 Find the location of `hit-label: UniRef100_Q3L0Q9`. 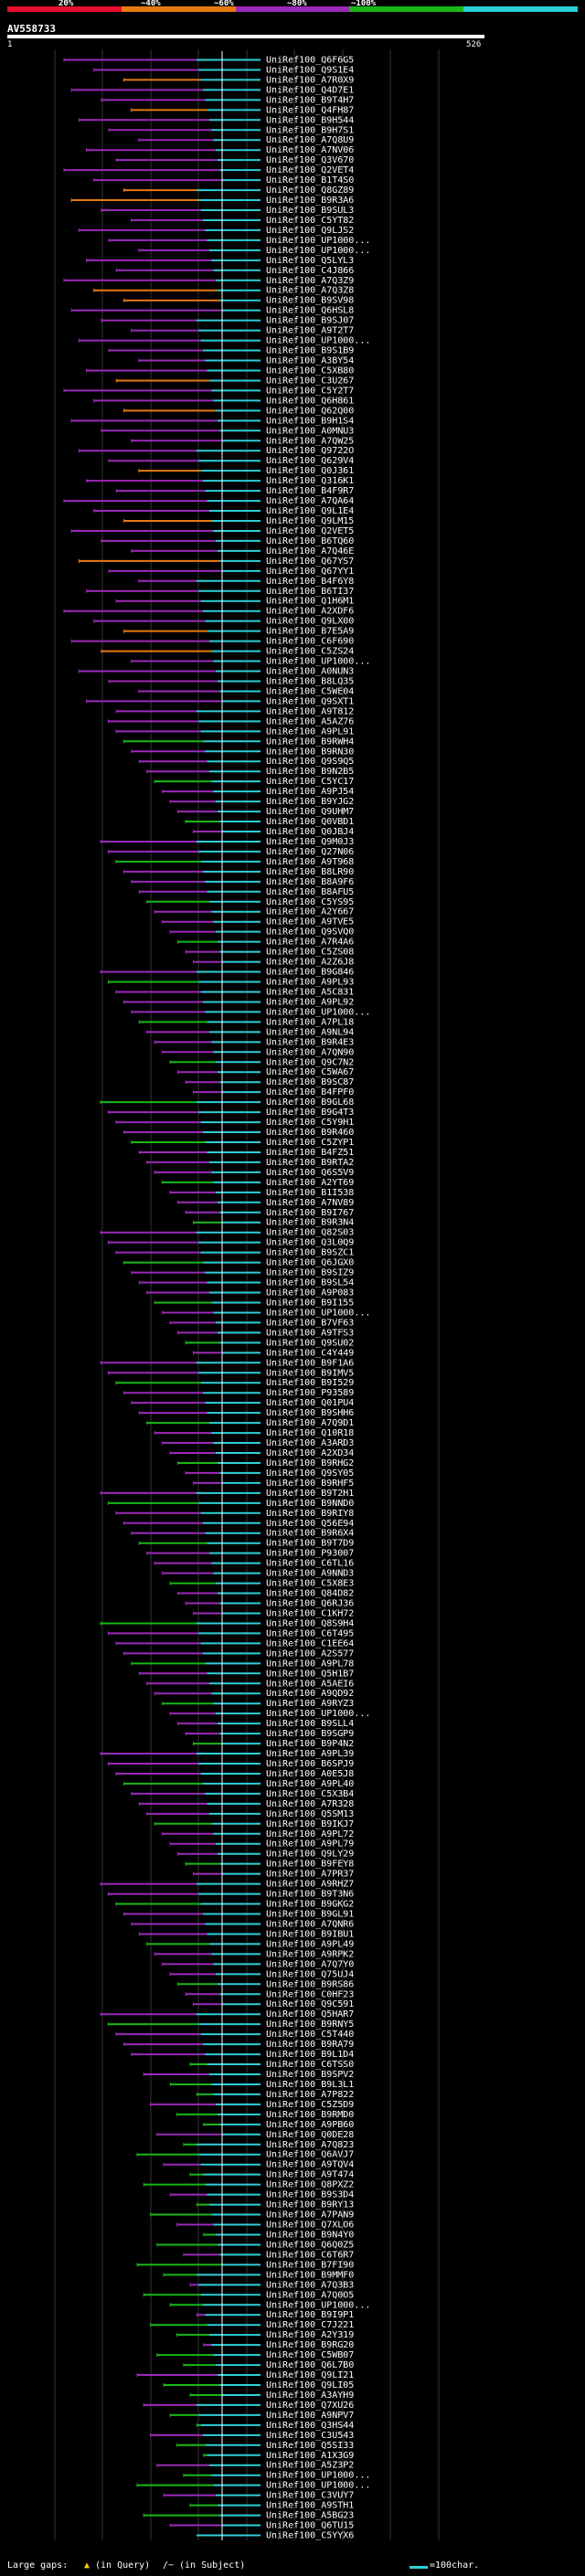

hit-label: UniRef100_Q3L0Q9 is located at coordinates (310, 1243).